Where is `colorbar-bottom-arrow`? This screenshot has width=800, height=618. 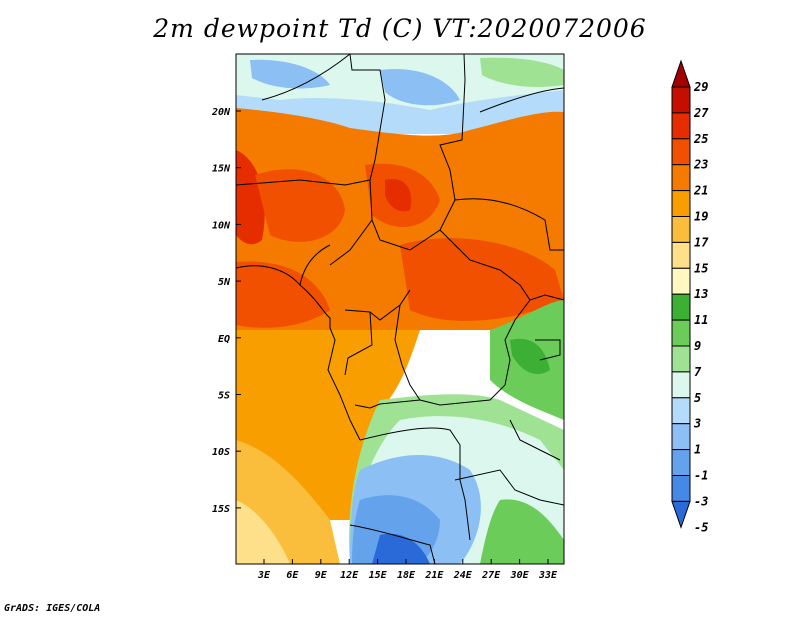 colorbar-bottom-arrow is located at coordinates (681, 514).